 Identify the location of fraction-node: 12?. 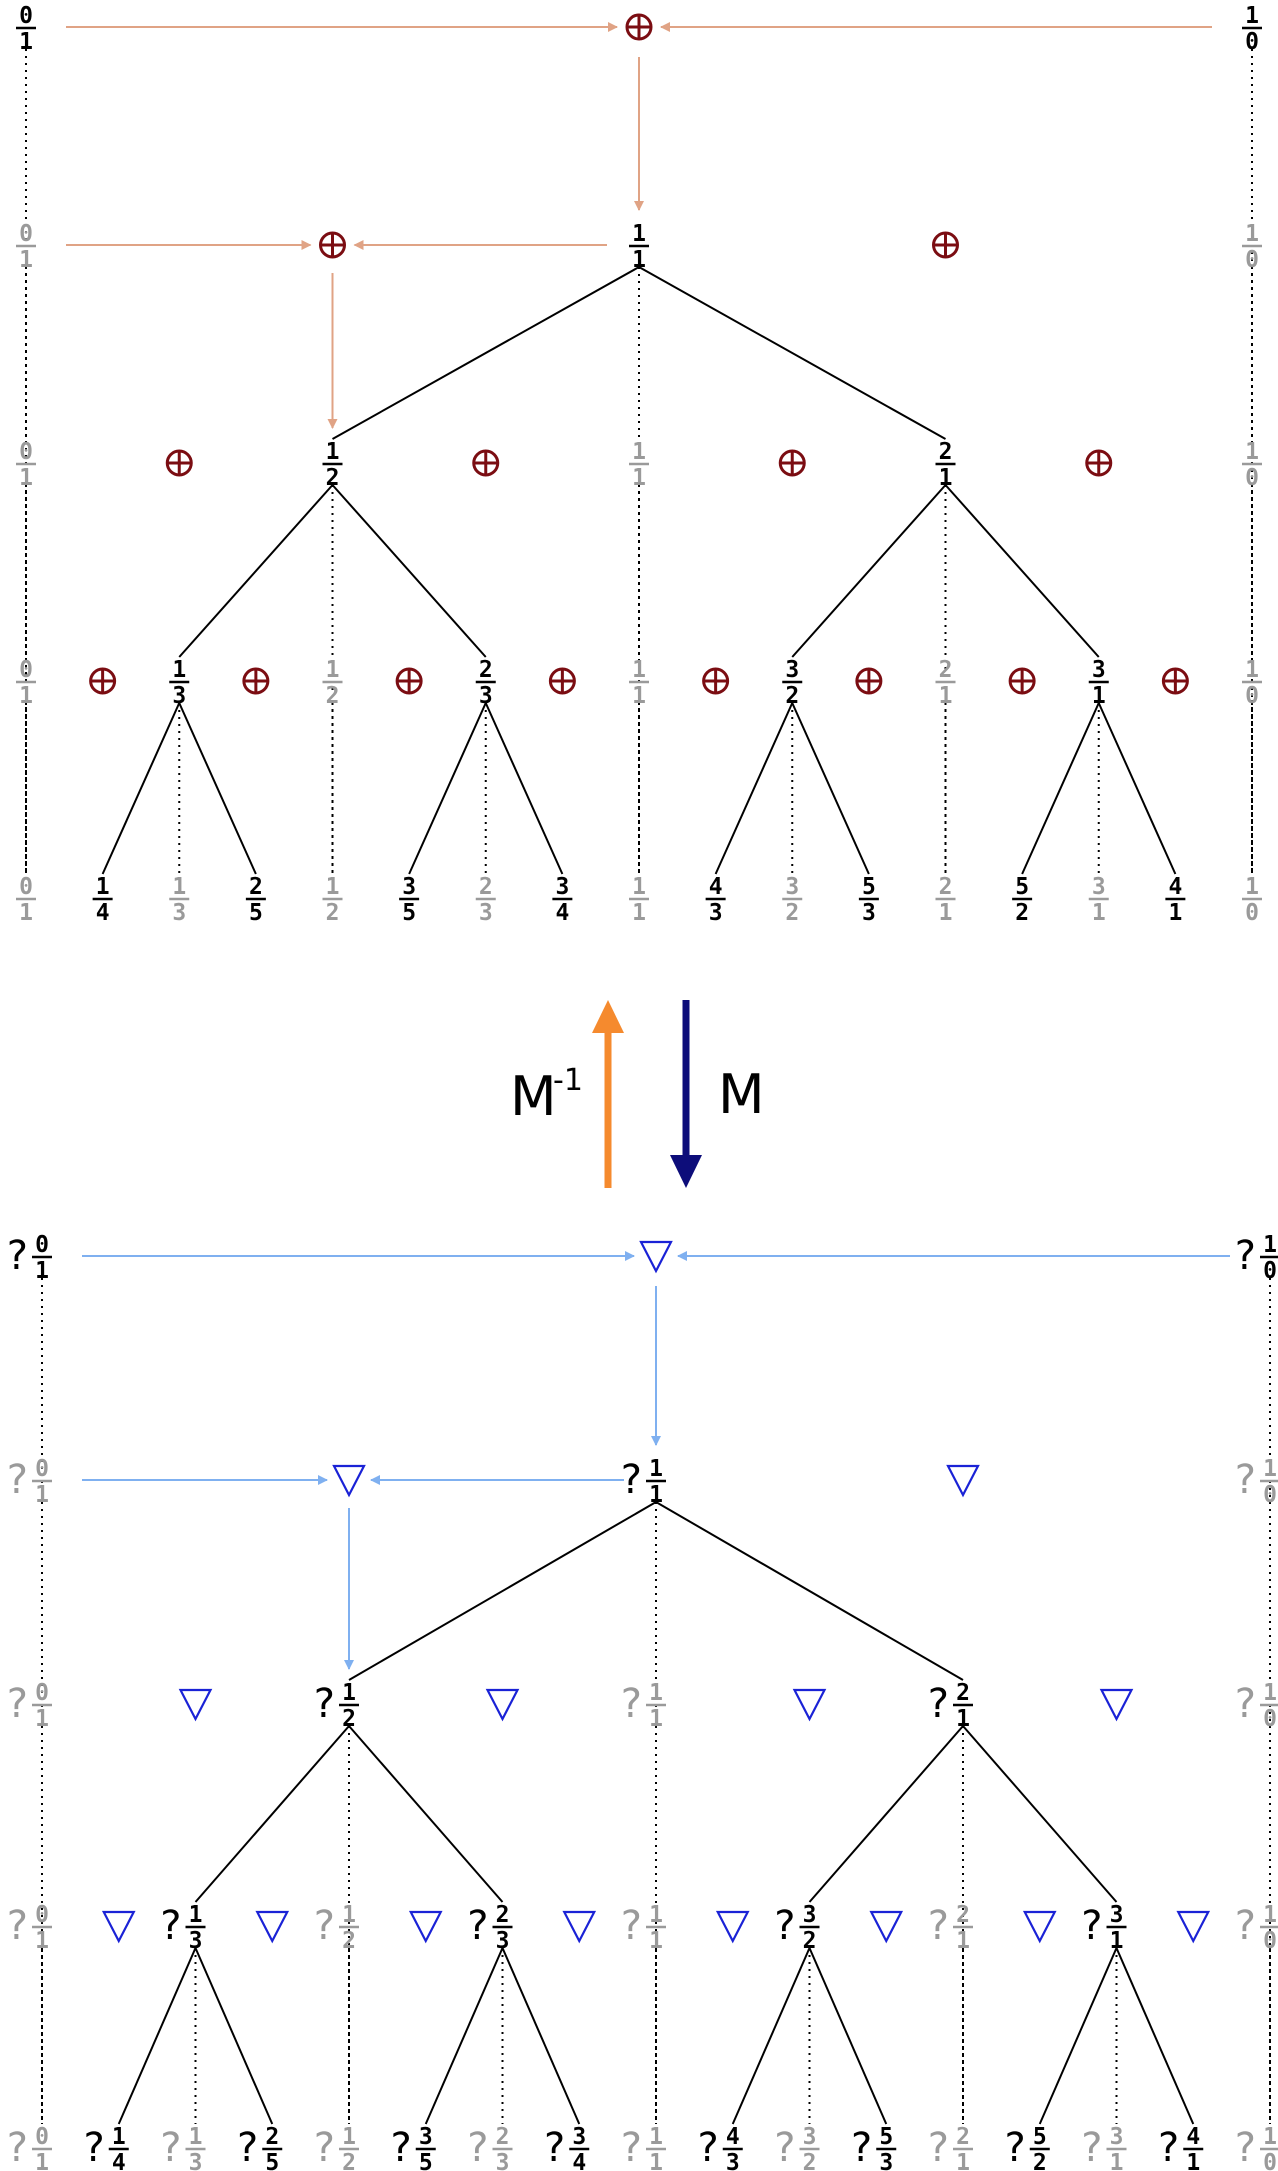
(335, 1706).